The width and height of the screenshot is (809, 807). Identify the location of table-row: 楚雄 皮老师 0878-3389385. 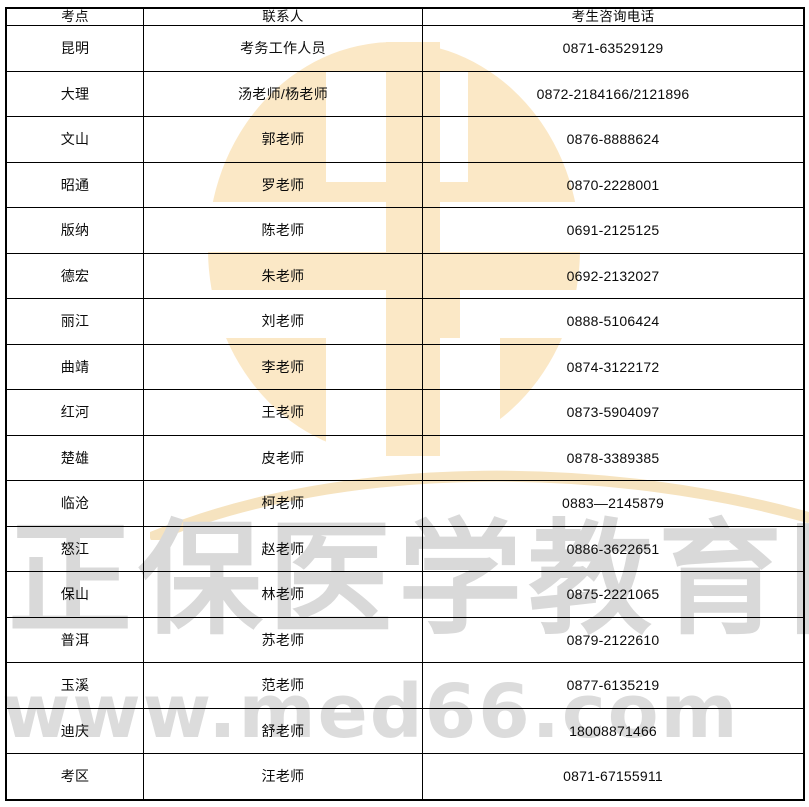
(405, 458).